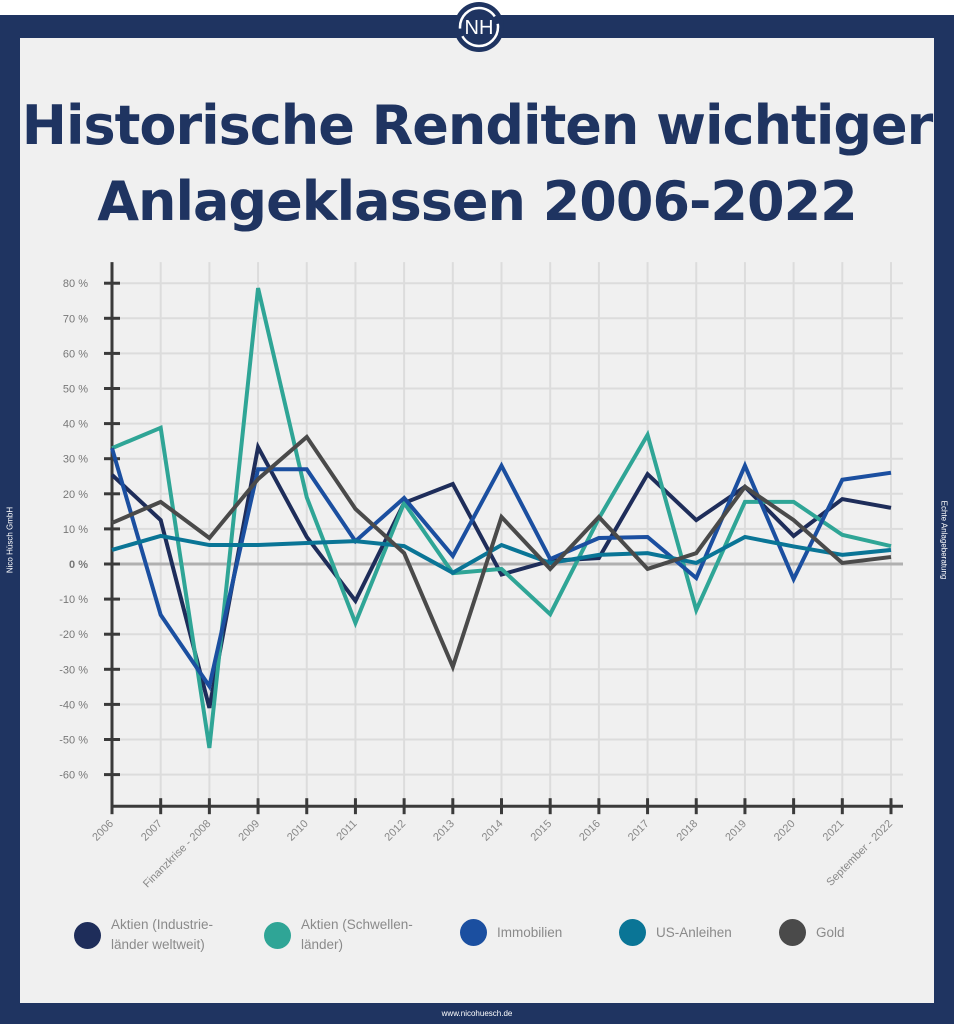  I want to click on y-tick-label: 40 %, so click(75, 425).